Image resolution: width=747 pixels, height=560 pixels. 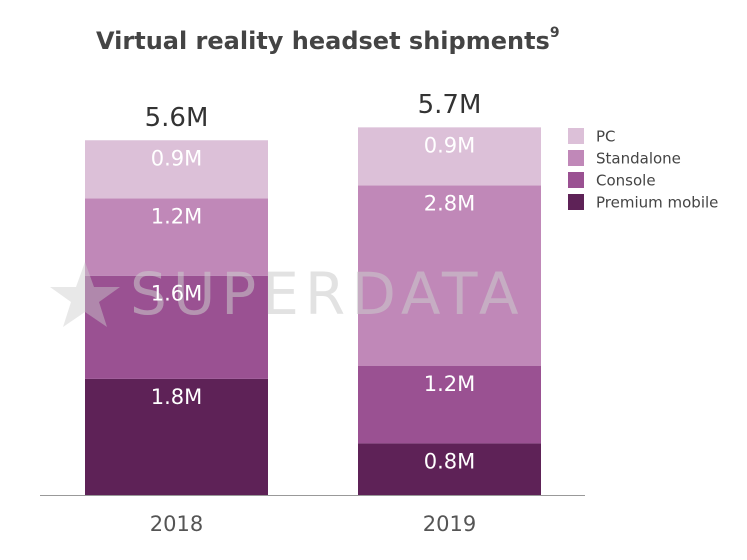 I want to click on legend-label: Standalone, so click(x=638, y=159).